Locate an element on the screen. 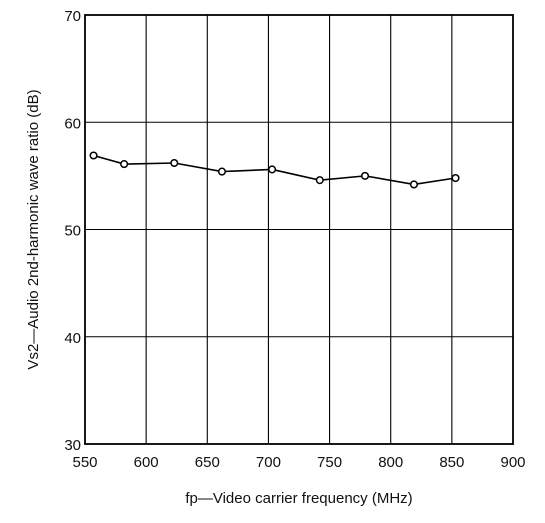 This screenshot has width=545, height=523. y-tick-label: 60 is located at coordinates (72, 123).